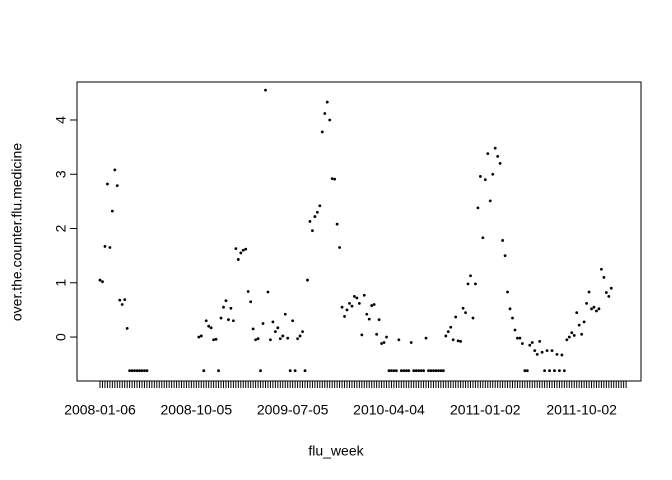 Image resolution: width=672 pixels, height=480 pixels. Describe the element at coordinates (197, 410) in the screenshot. I see `x-tick-label: 2008-10-05` at that location.